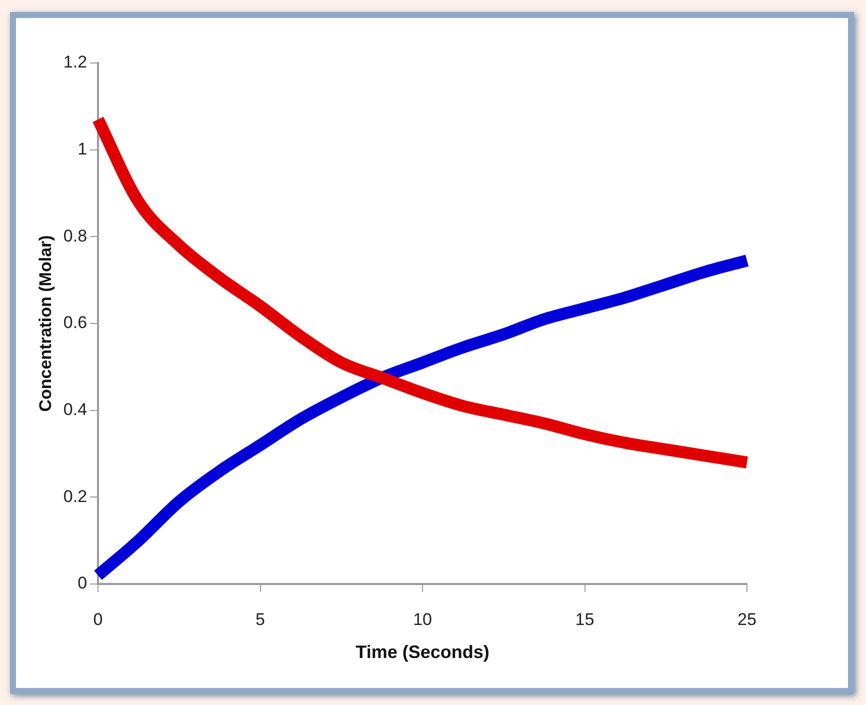 The width and height of the screenshot is (866, 705). Describe the element at coordinates (83, 149) in the screenshot. I see `y-tick-label: 1` at that location.